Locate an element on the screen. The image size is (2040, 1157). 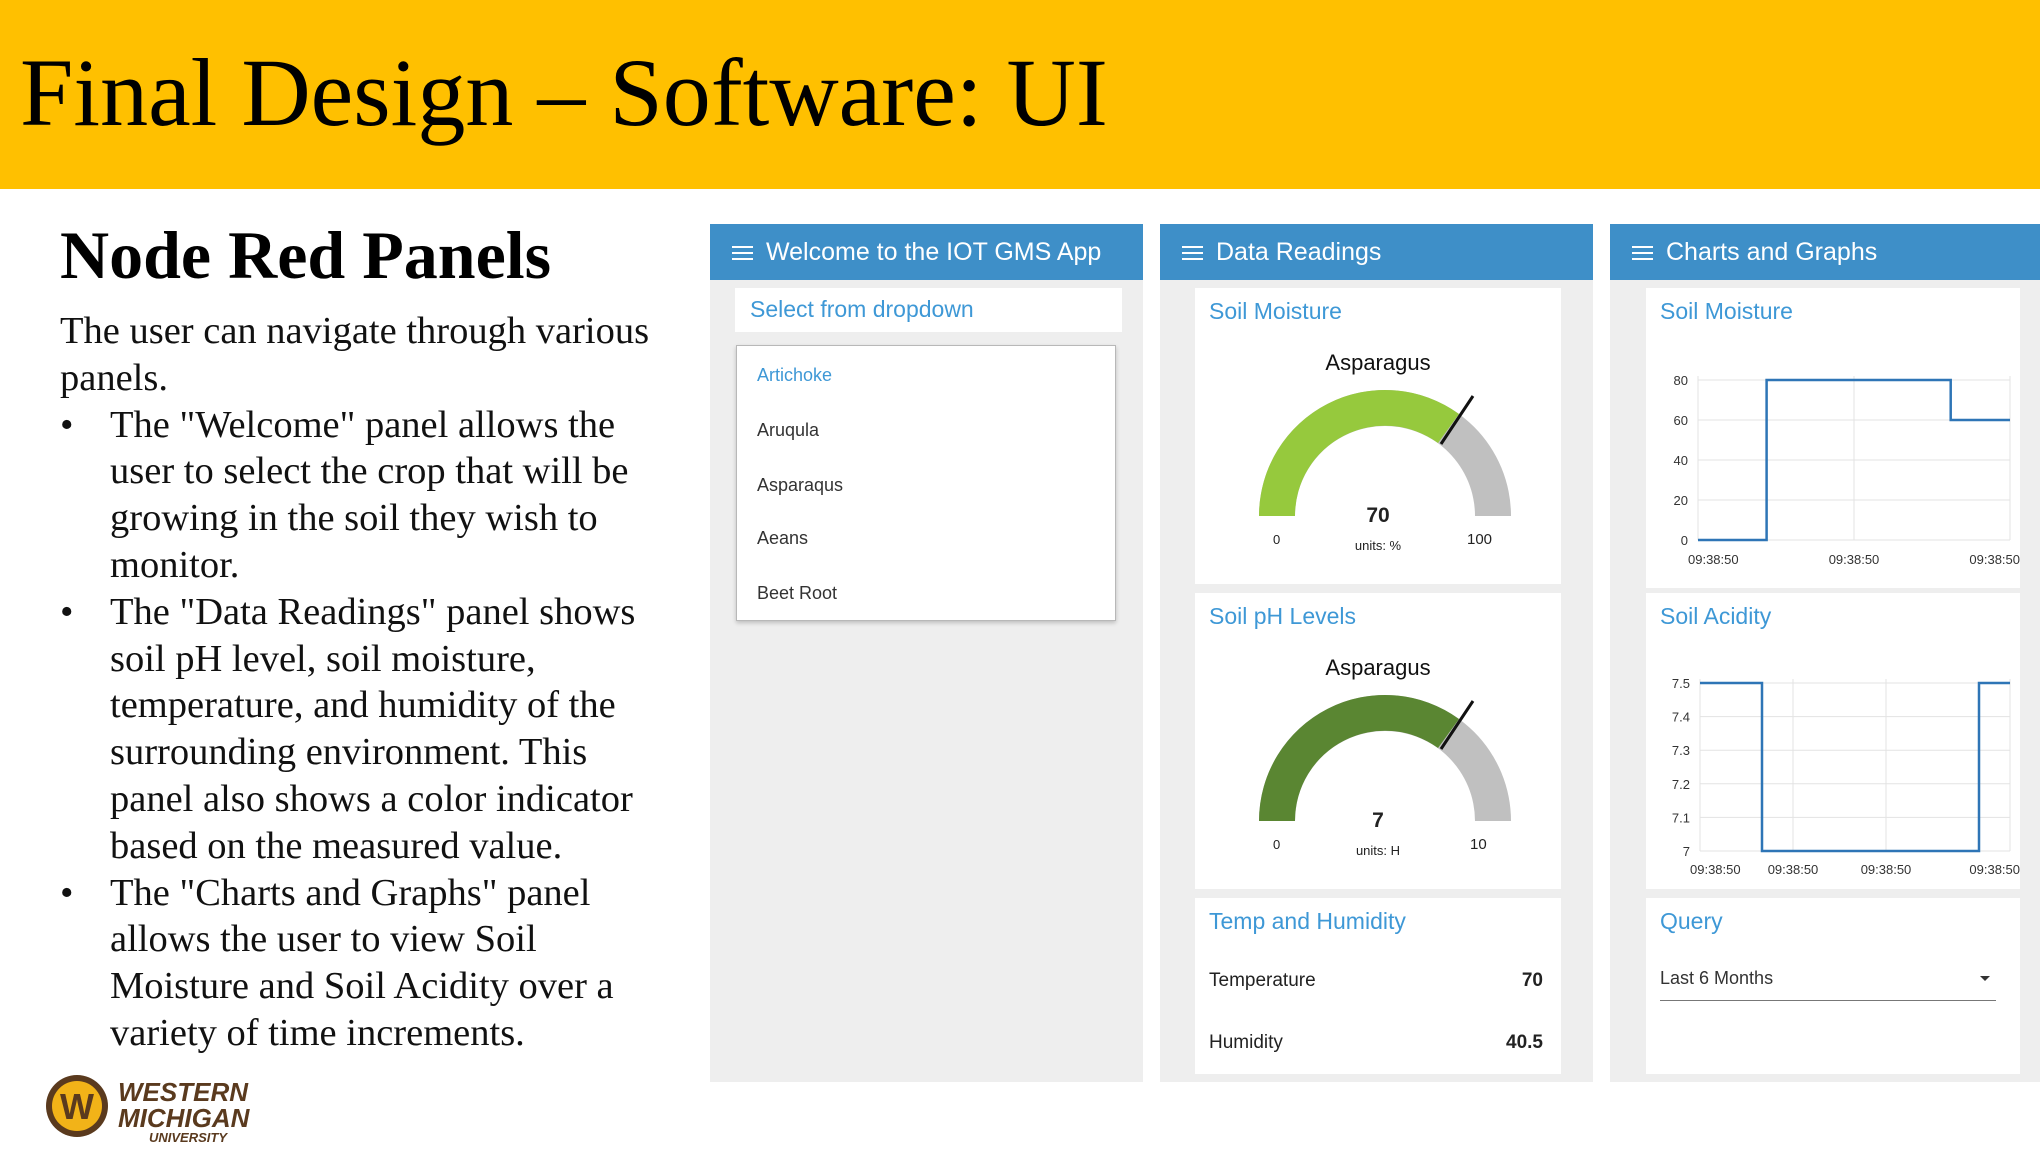
dropdown-option: Asparaqus is located at coordinates (800, 485).